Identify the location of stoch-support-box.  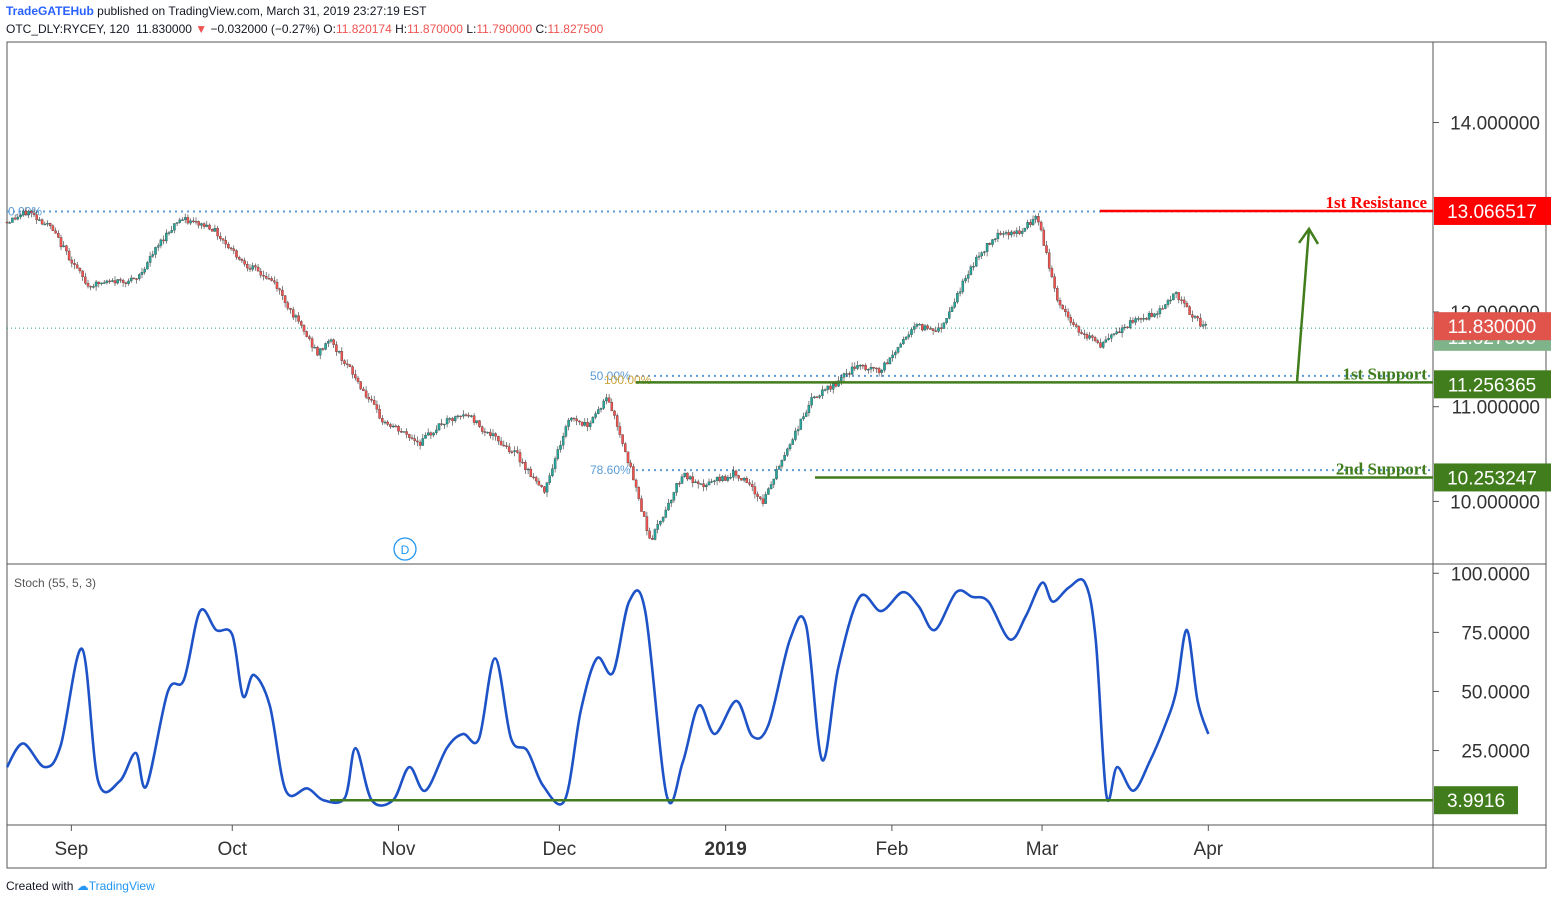
(1476, 800).